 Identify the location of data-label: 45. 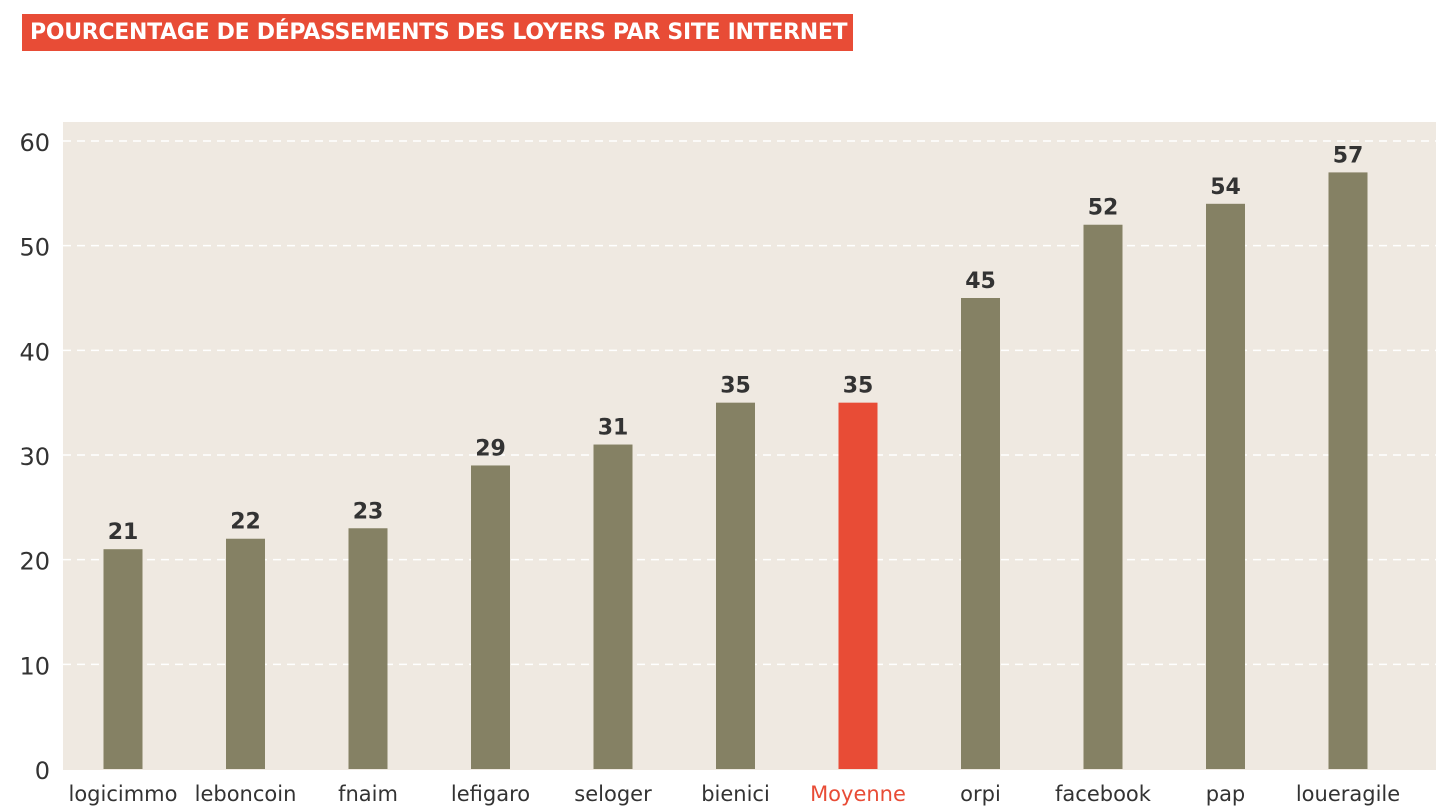
(980, 281).